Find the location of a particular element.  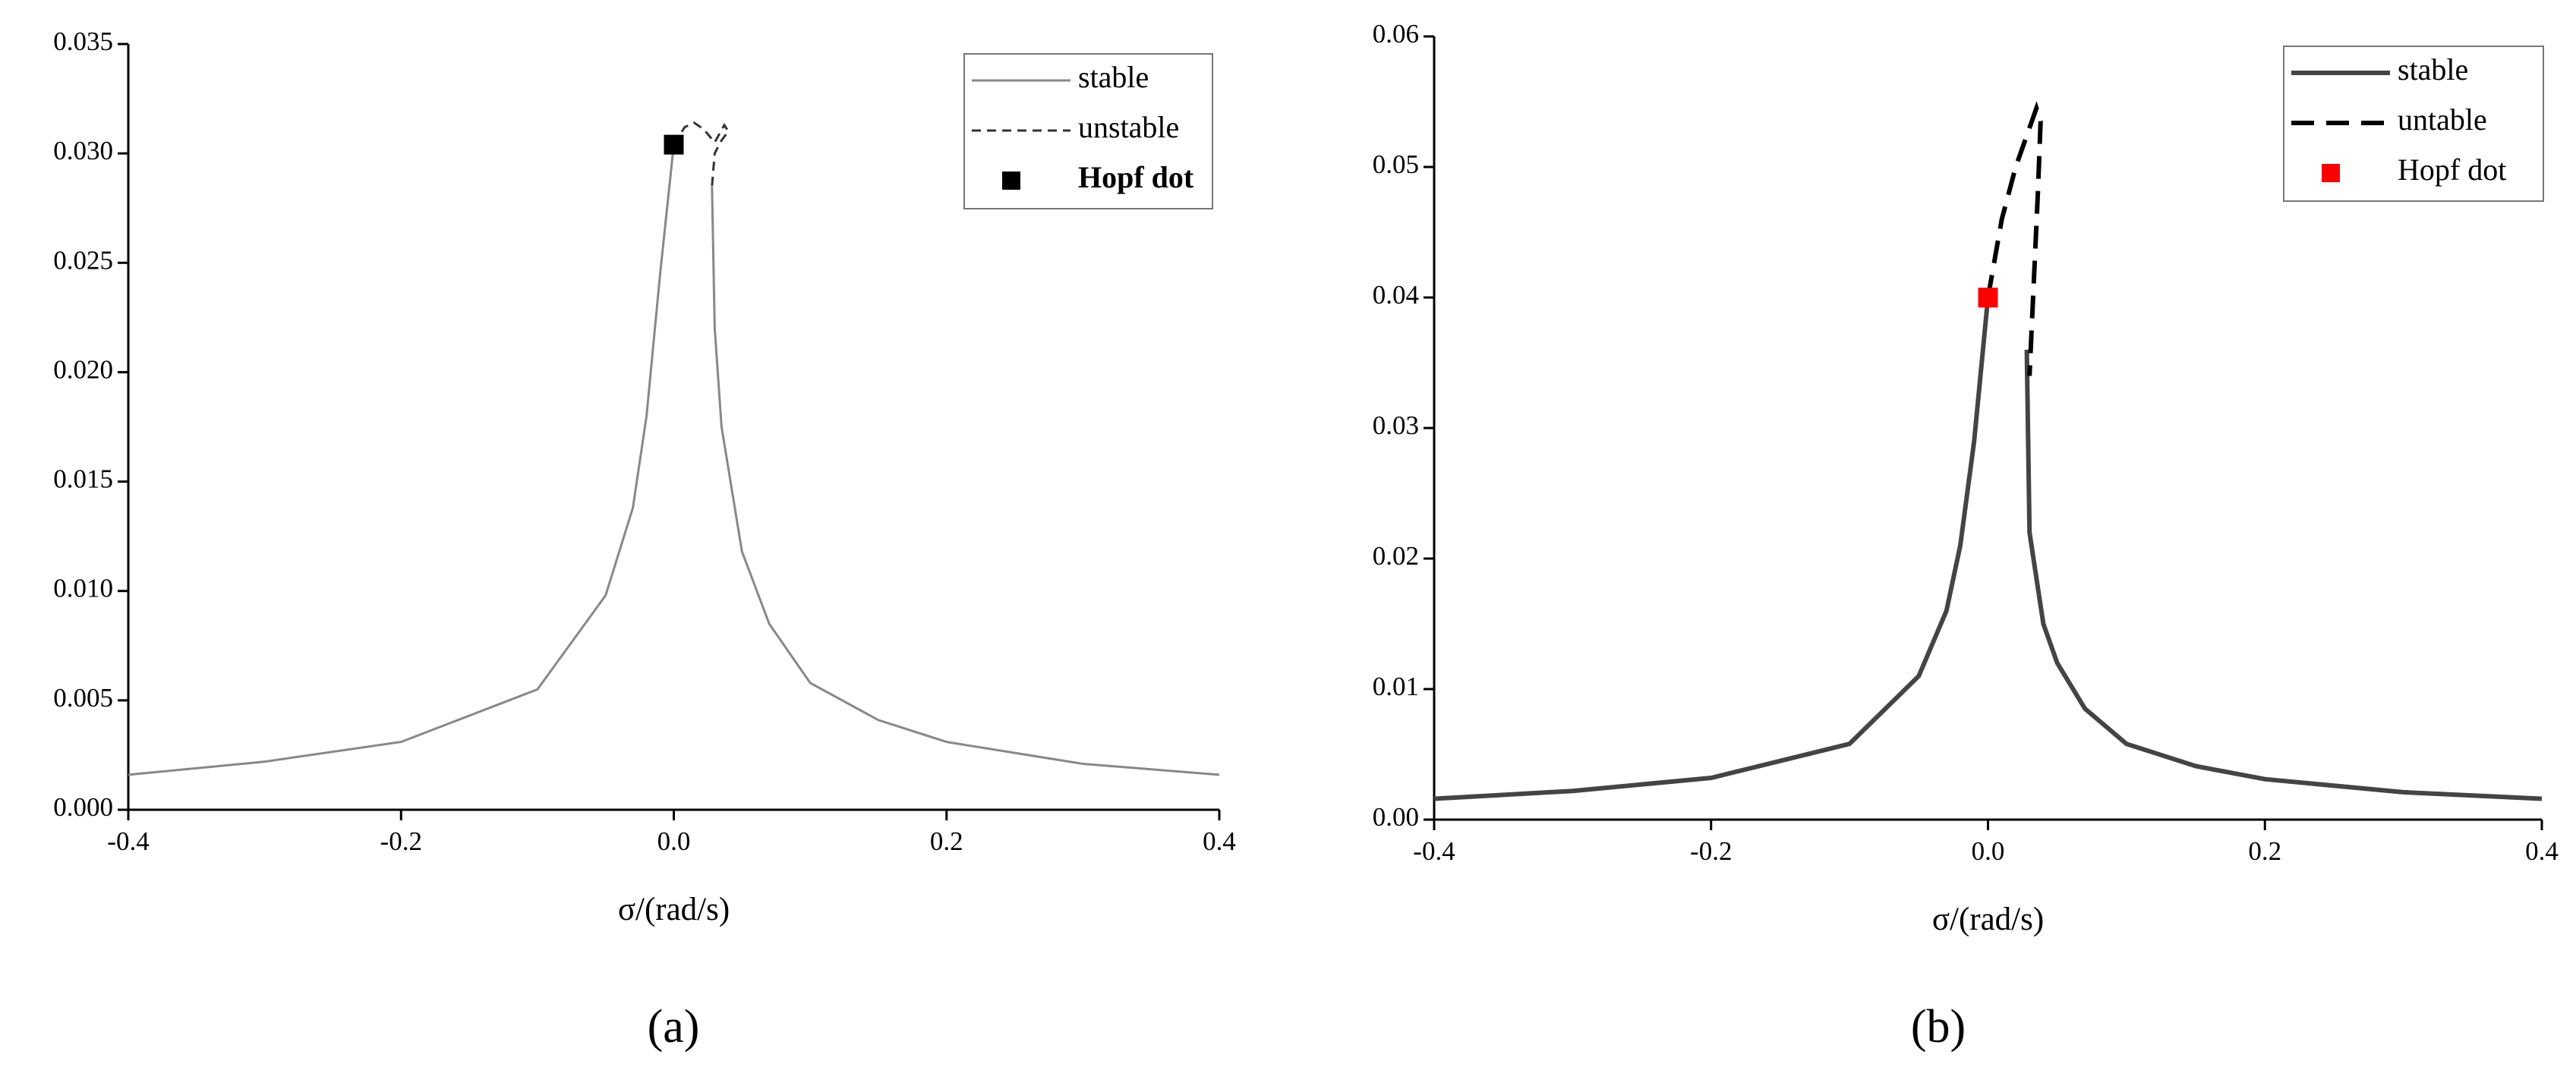

y-tick-label: 0.010 is located at coordinates (83, 588).